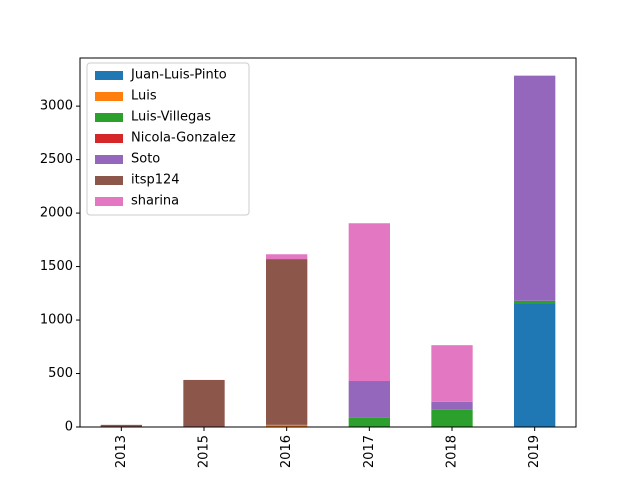 The image size is (640, 480). Describe the element at coordinates (155, 180) in the screenshot. I see `legend-label: itsp124` at that location.